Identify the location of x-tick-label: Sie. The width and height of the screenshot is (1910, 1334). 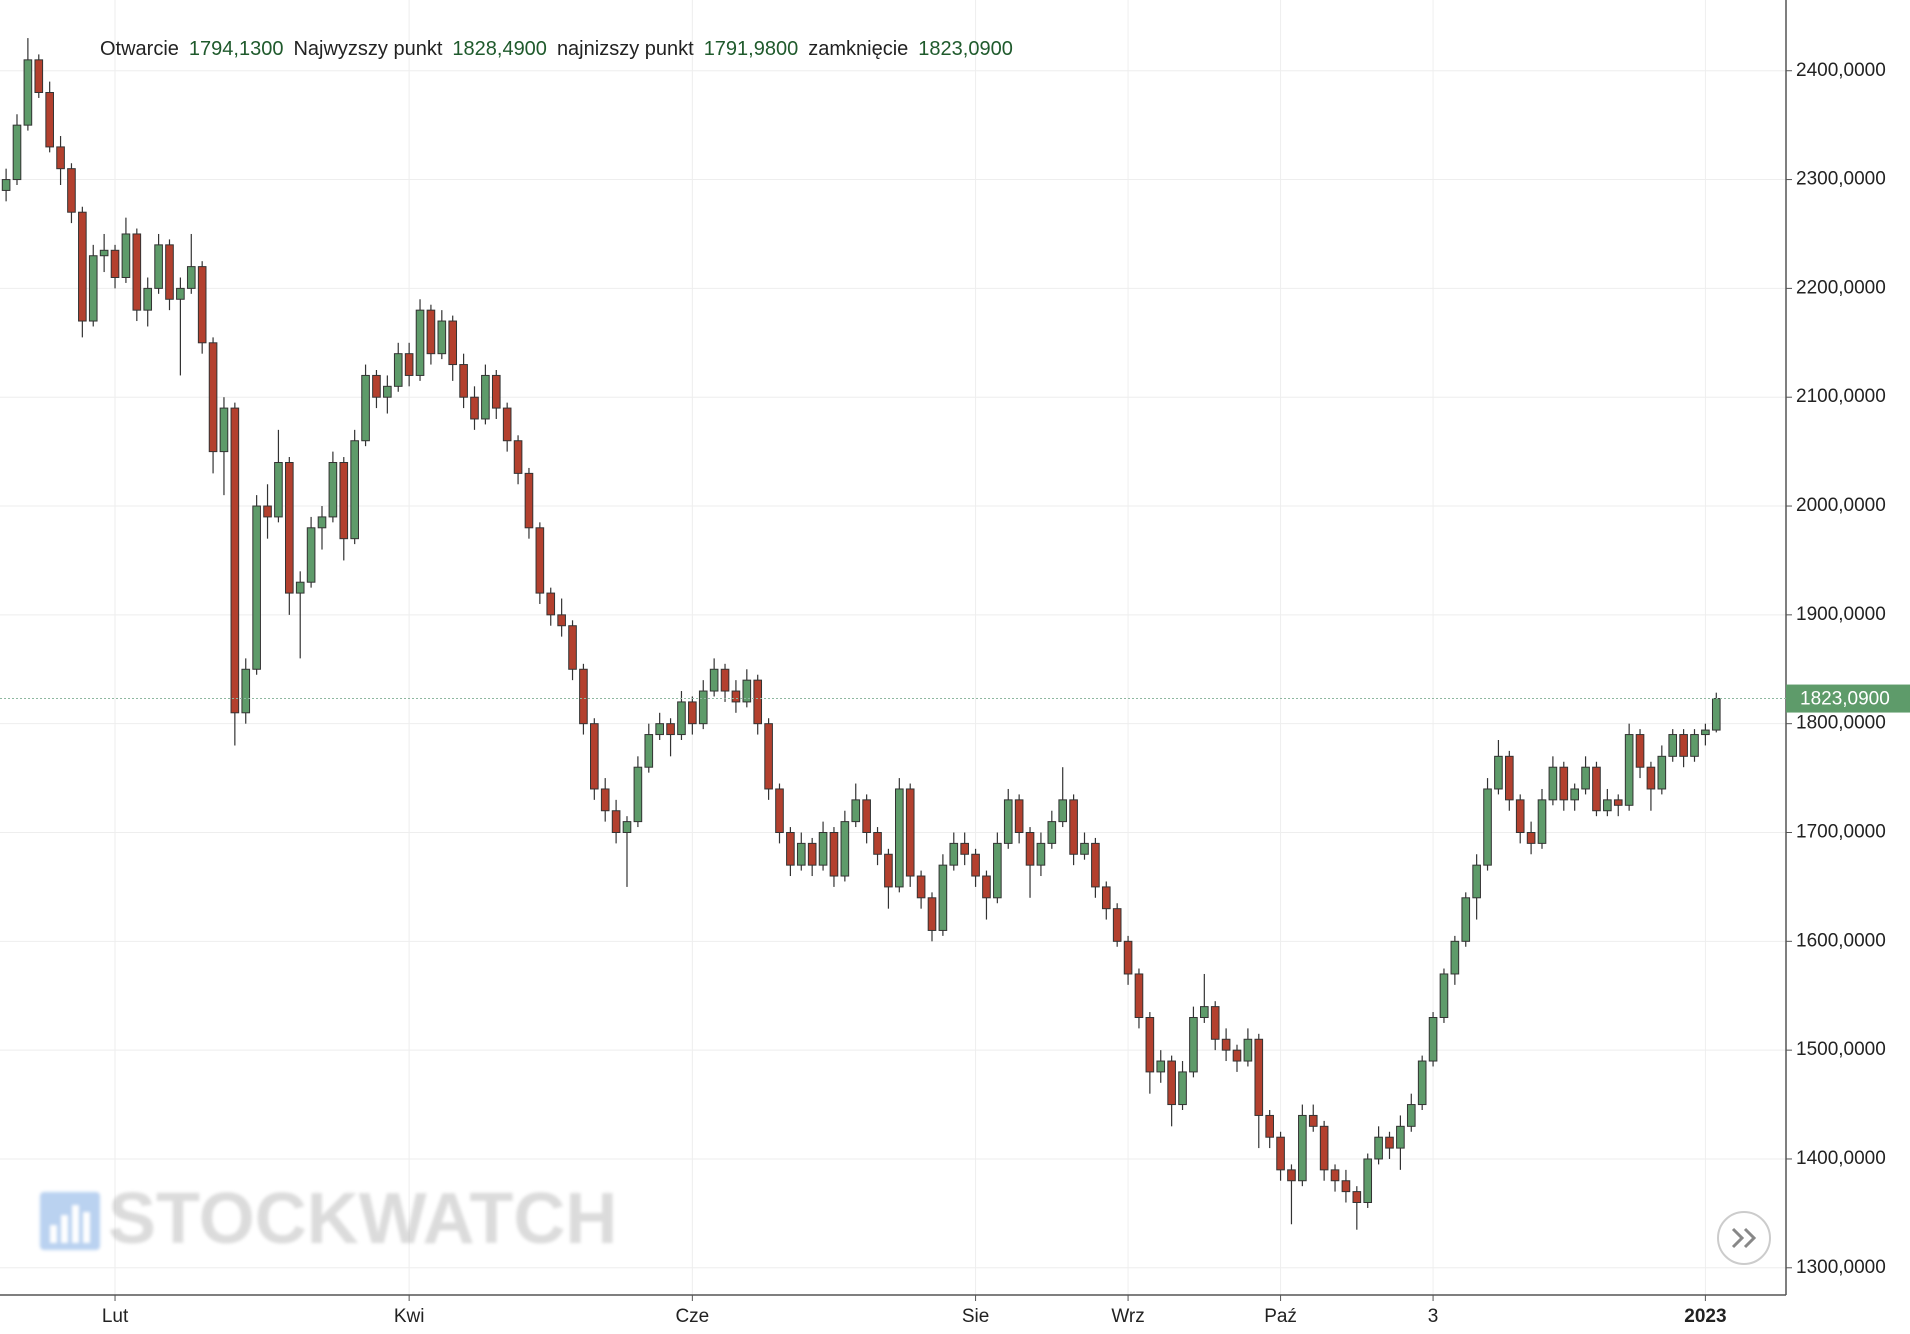
(975, 1316).